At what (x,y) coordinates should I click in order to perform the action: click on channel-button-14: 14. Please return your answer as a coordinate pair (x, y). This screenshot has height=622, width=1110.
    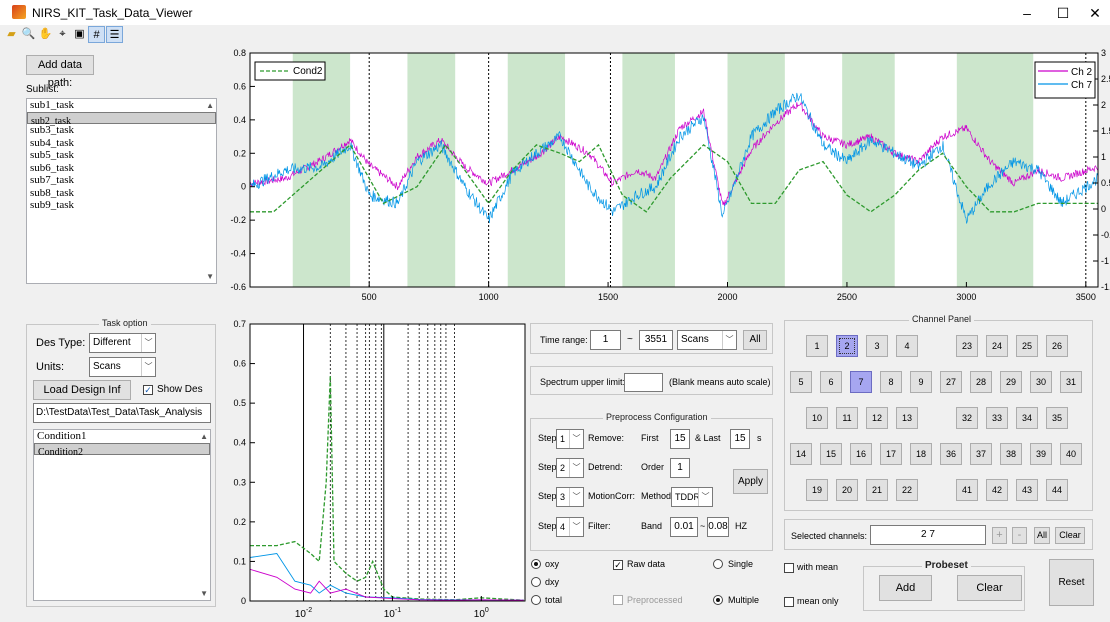
    Looking at the image, I should click on (801, 454).